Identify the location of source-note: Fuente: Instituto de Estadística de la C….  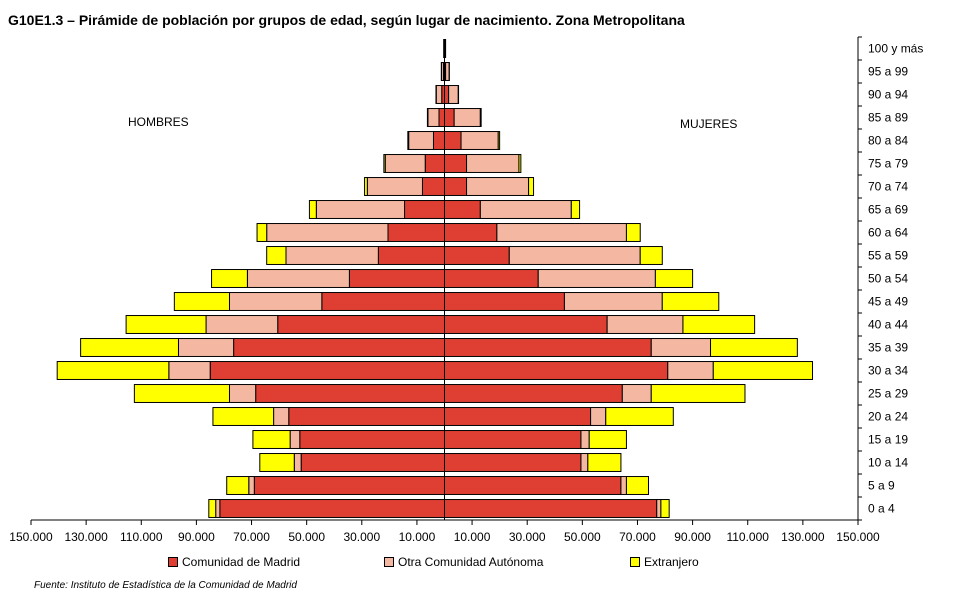
(165, 585).